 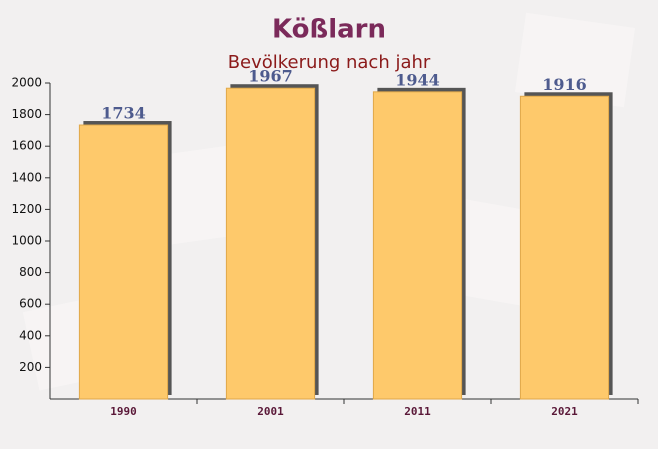 I want to click on value-label: 1944, so click(x=417, y=79).